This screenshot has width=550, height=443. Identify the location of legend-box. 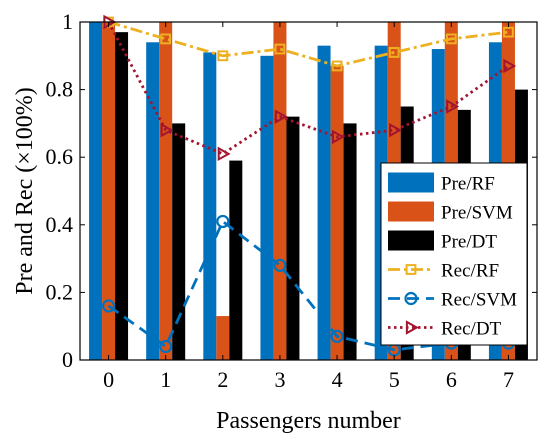
(454, 254).